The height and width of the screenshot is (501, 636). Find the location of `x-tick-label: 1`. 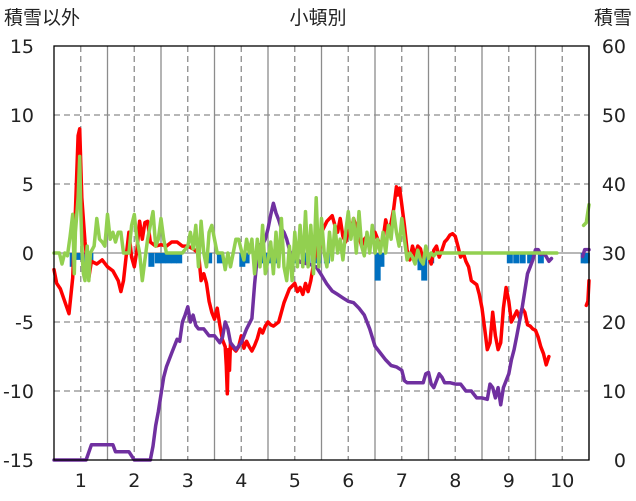

x-tick-label: 1 is located at coordinates (81, 481).